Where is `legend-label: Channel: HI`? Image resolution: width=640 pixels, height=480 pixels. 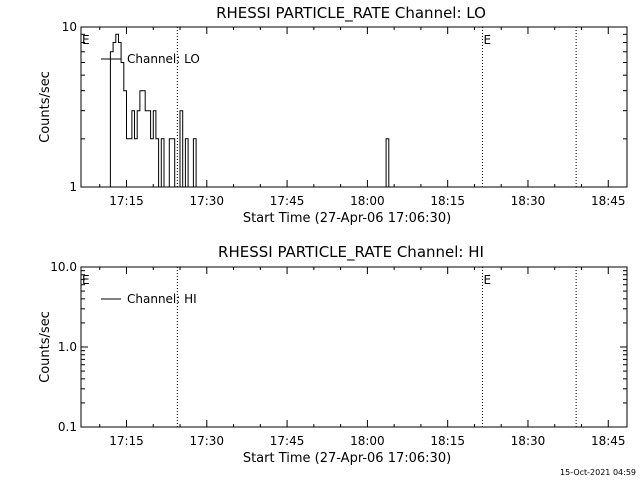 legend-label: Channel: HI is located at coordinates (162, 299).